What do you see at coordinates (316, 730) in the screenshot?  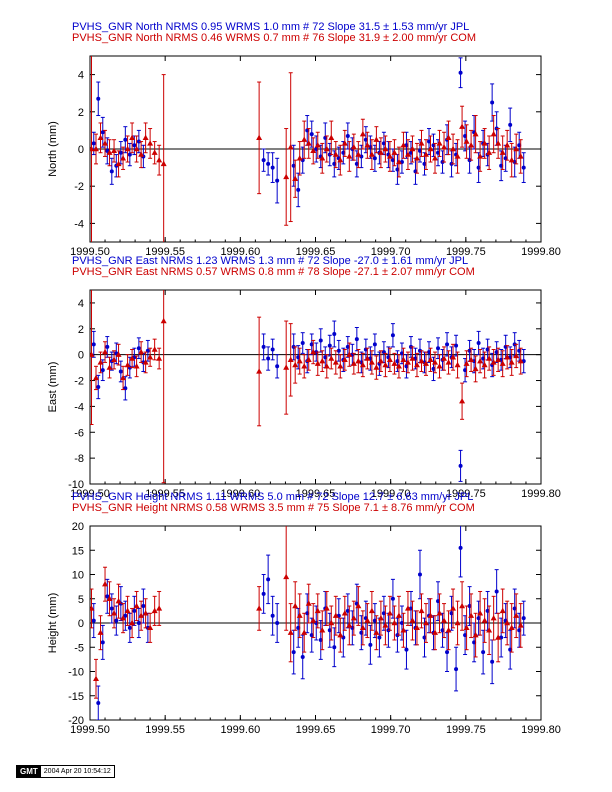 I see `x-tick-label: 1999.65` at bounding box center [316, 730].